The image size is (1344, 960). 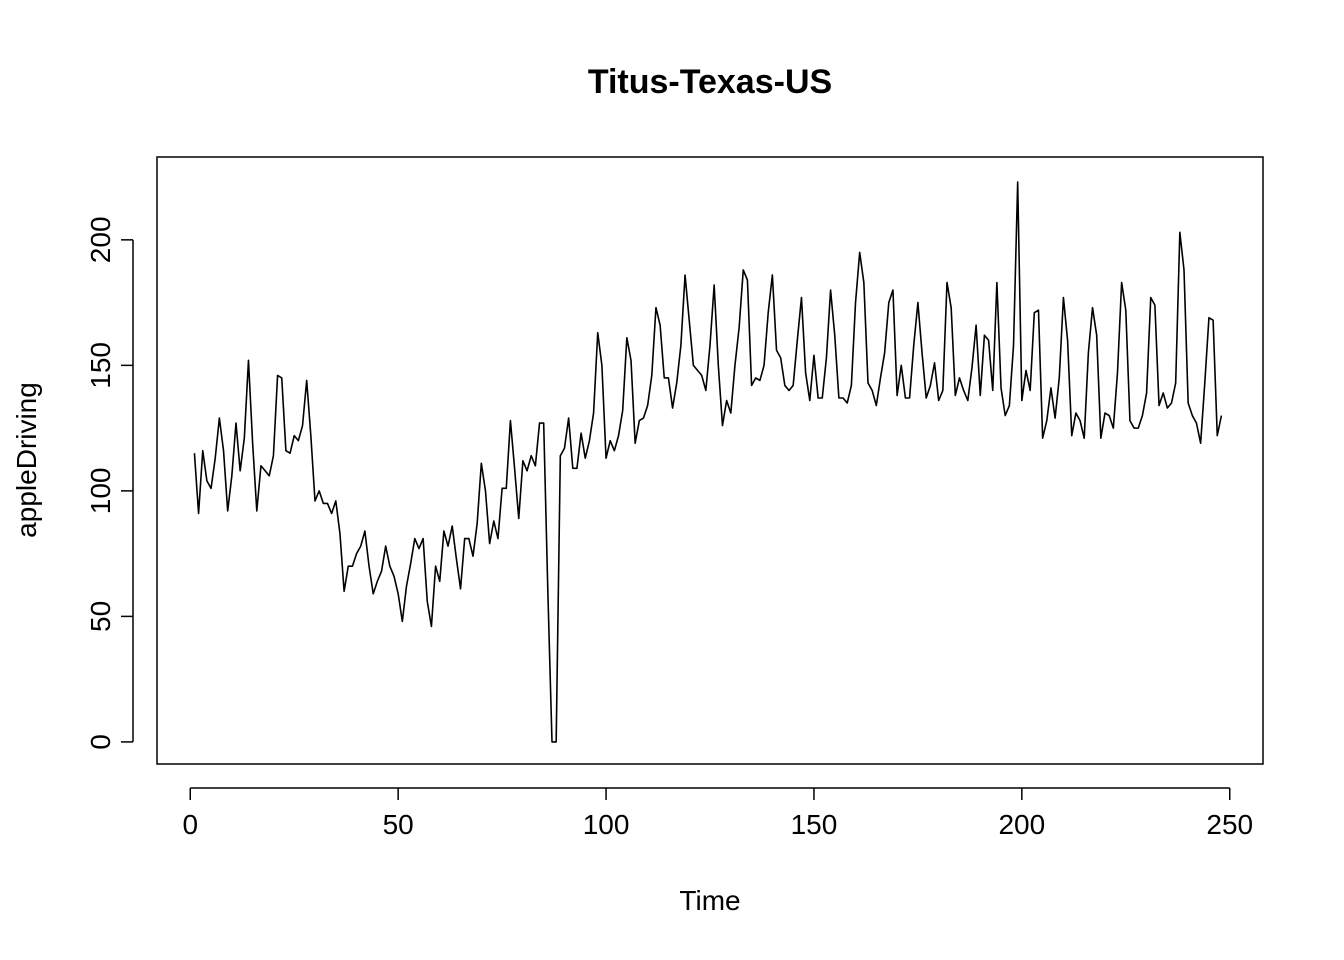 What do you see at coordinates (190, 824) in the screenshot?
I see `x-tick-label: 0` at bounding box center [190, 824].